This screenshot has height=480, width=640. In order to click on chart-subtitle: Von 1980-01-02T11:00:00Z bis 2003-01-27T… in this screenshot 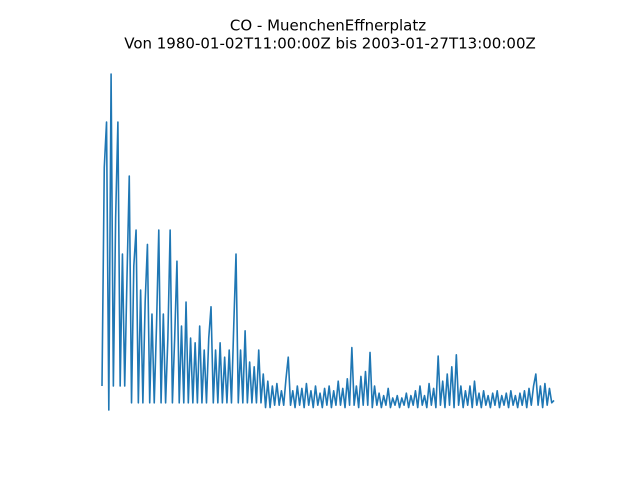, I will do `click(330, 44)`.